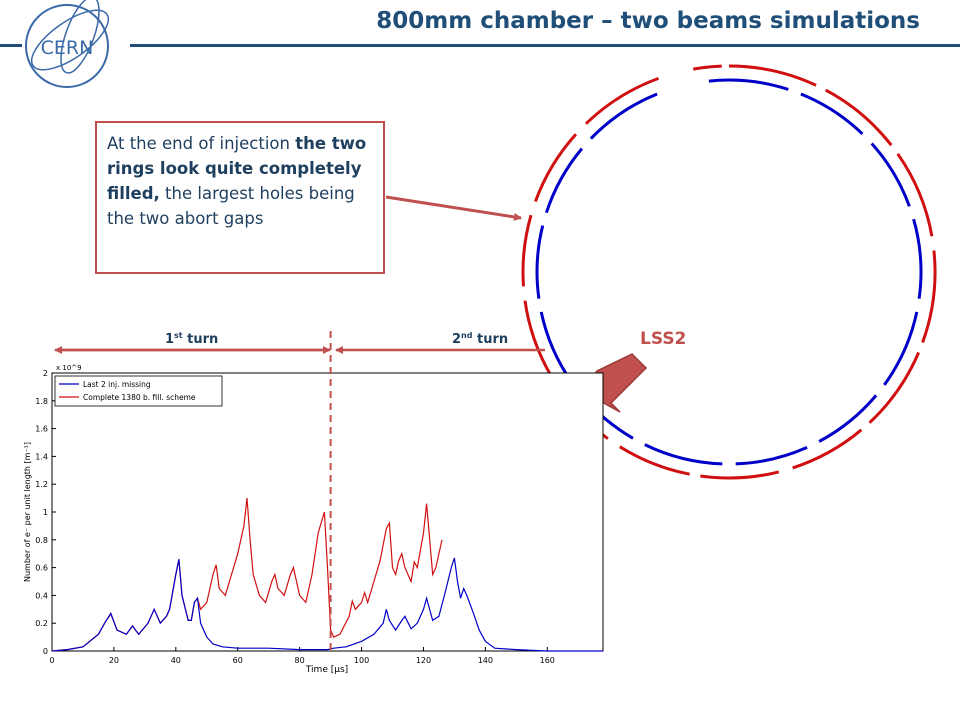  I want to click on x-axis-label: Time [μs], so click(326, 670).